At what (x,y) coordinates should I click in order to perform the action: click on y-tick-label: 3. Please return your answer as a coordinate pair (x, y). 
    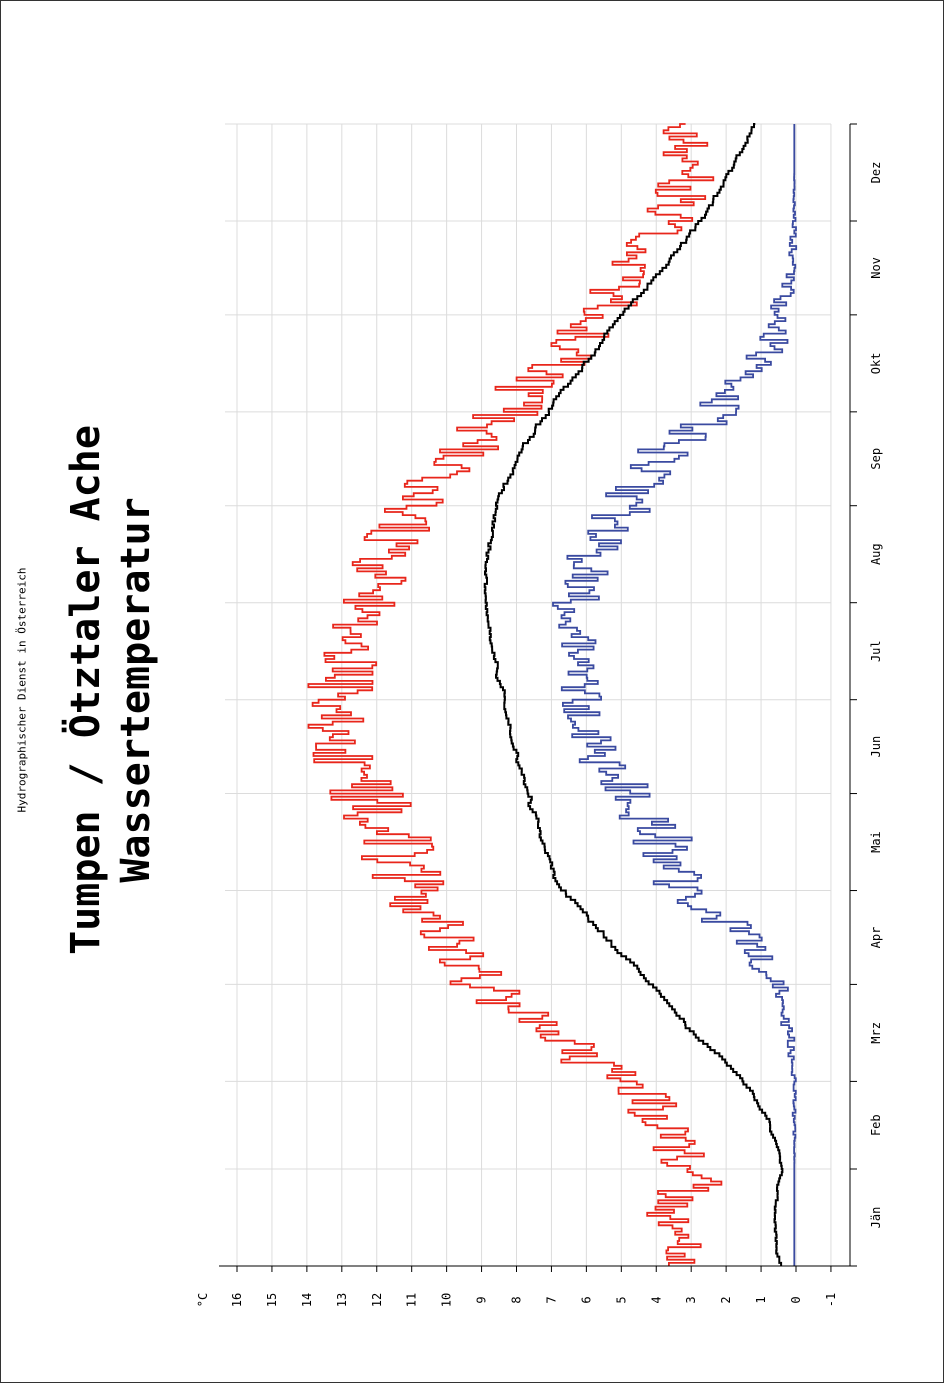
    Looking at the image, I should click on (691, 1299).